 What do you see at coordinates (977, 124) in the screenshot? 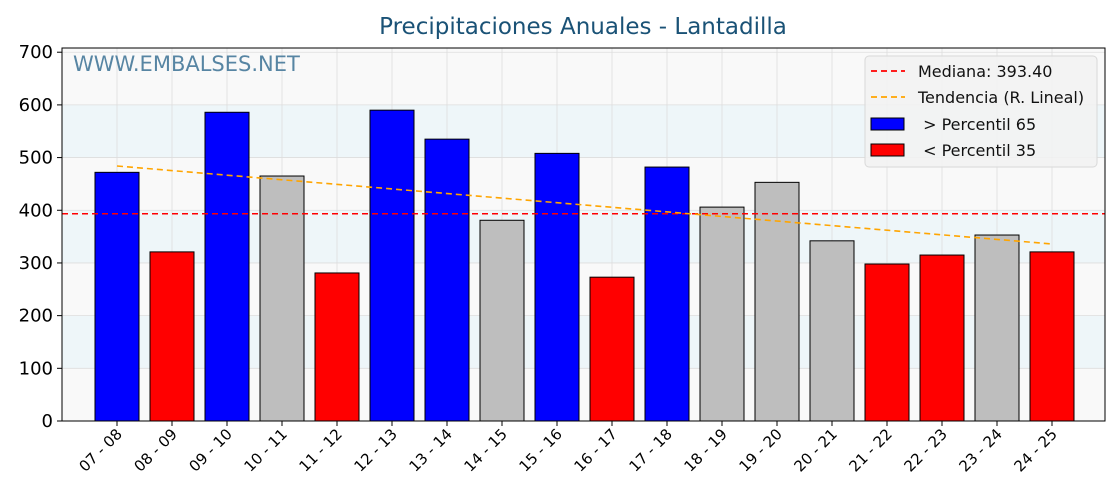
I see `legend-high-label: > Percentil 65` at bounding box center [977, 124].